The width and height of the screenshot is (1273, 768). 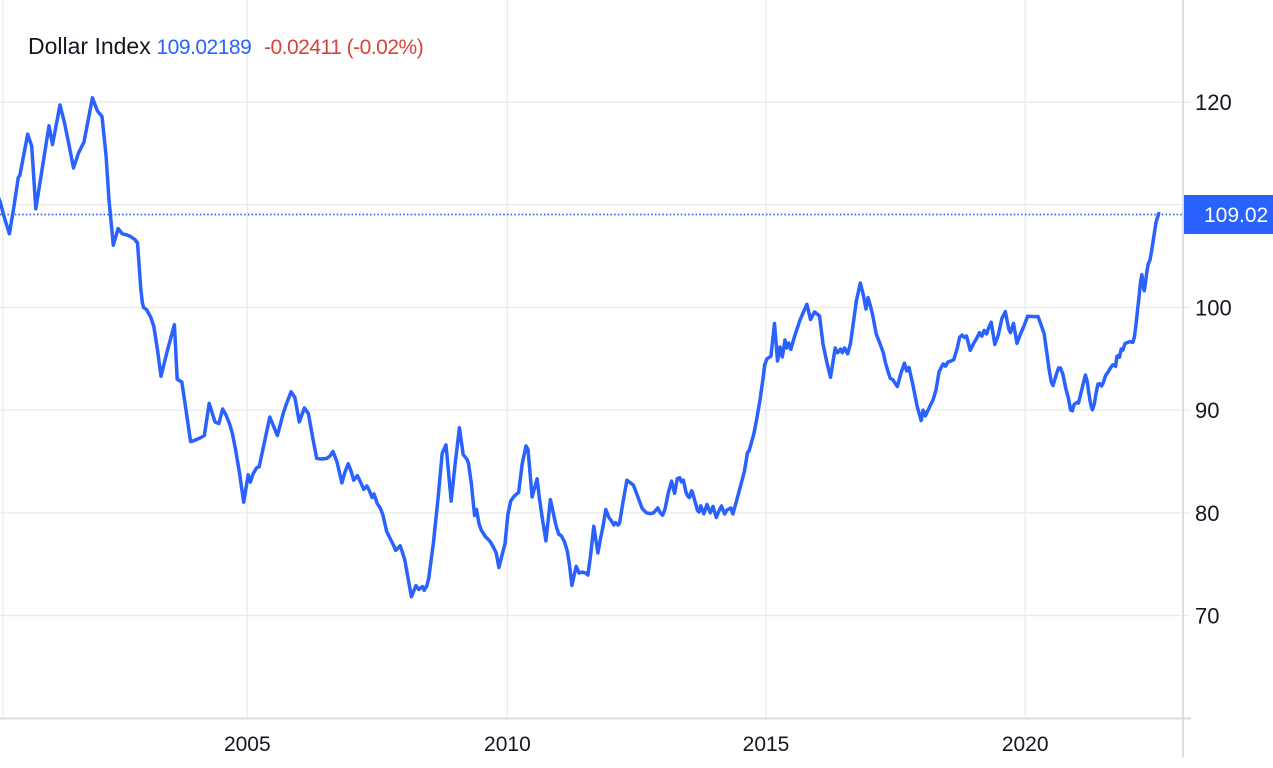 I want to click on svg-text: 70, so click(x=1207, y=616).